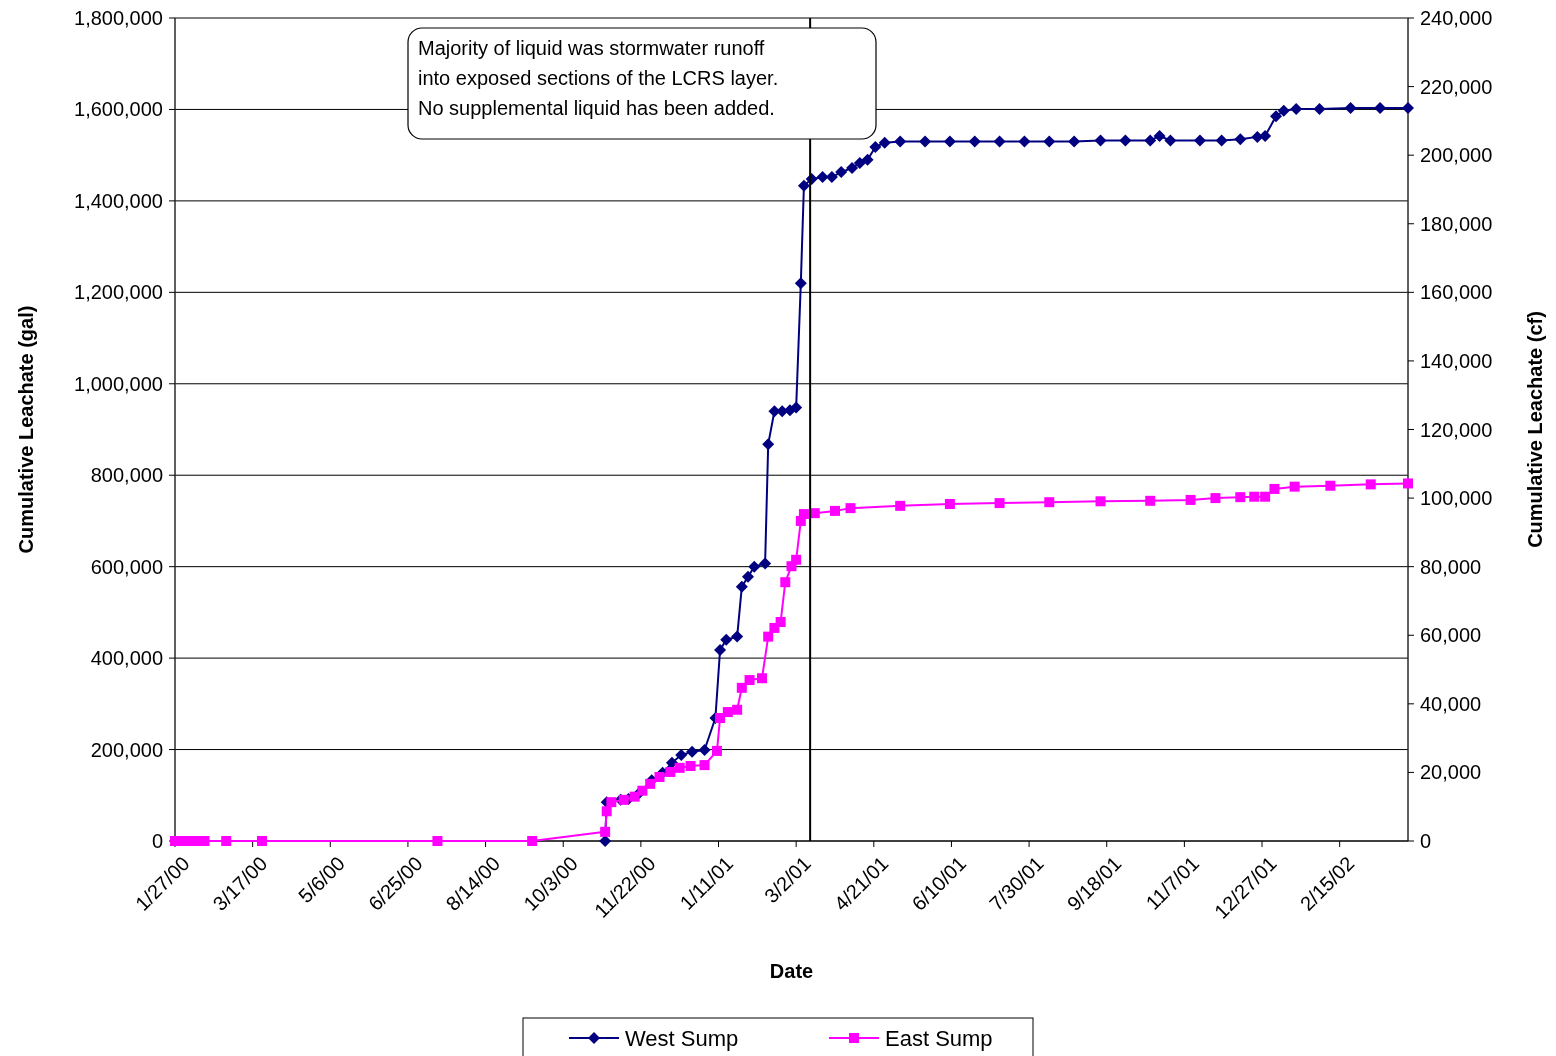 This screenshot has width=1556, height=1056. I want to click on y-tick-label: 600,000, so click(126, 566).